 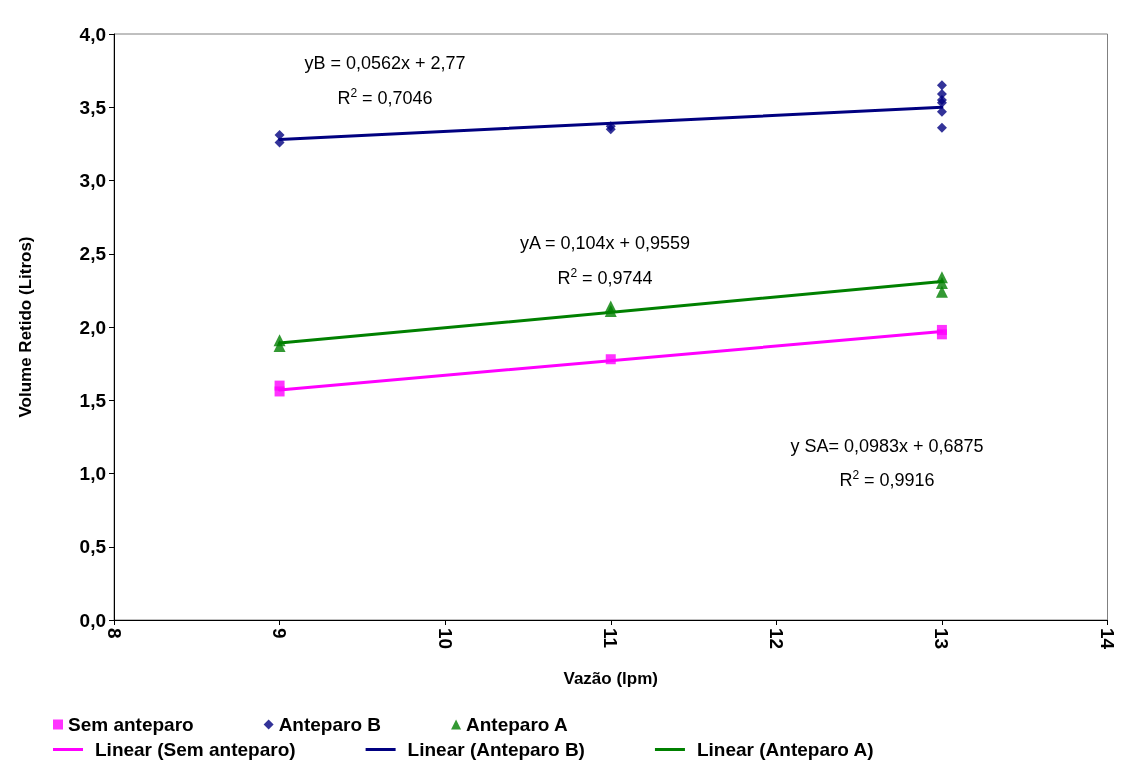 What do you see at coordinates (385, 63) in the screenshot?
I see `annotation: yB = 0,0562x + 2,77` at bounding box center [385, 63].